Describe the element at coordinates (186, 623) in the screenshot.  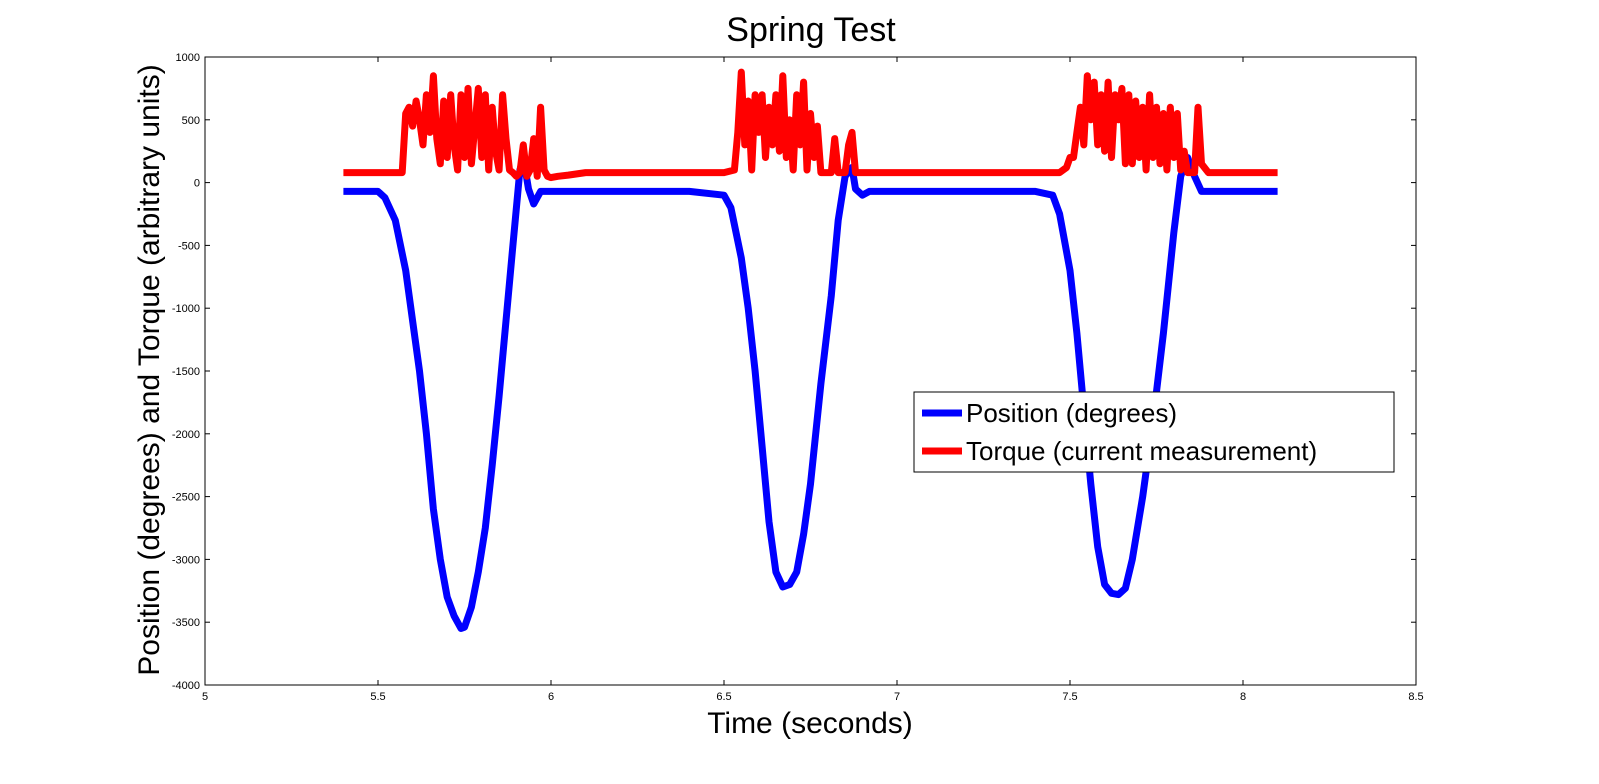
I see `y-tick-label: -3500` at that location.